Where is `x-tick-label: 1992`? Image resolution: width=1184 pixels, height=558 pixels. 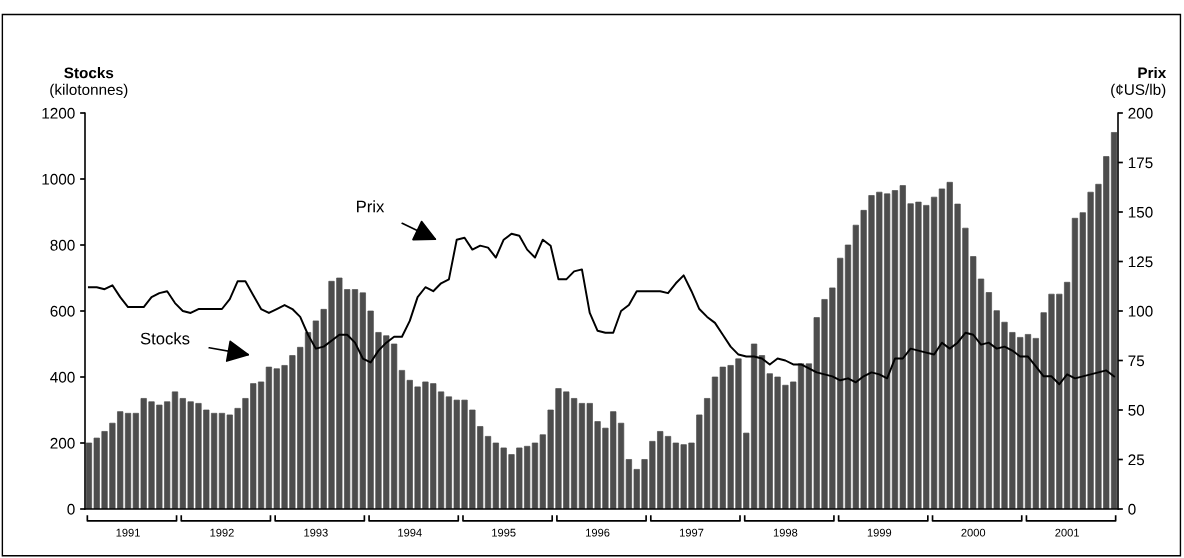
x-tick-label: 1992 is located at coordinates (222, 532).